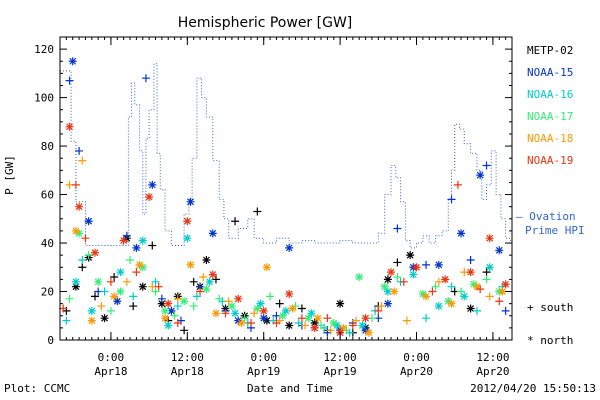  Describe the element at coordinates (47, 146) in the screenshot. I see `y-tick-label: 80` at that location.